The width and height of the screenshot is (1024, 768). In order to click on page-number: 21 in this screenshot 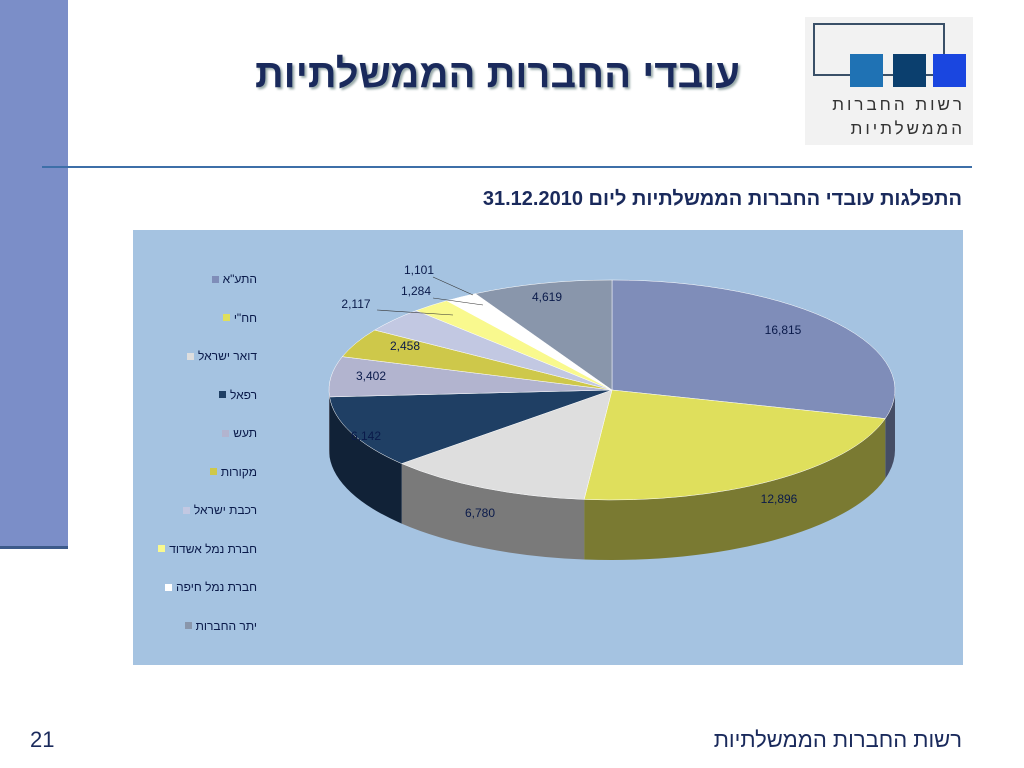, I will do `click(42, 739)`.